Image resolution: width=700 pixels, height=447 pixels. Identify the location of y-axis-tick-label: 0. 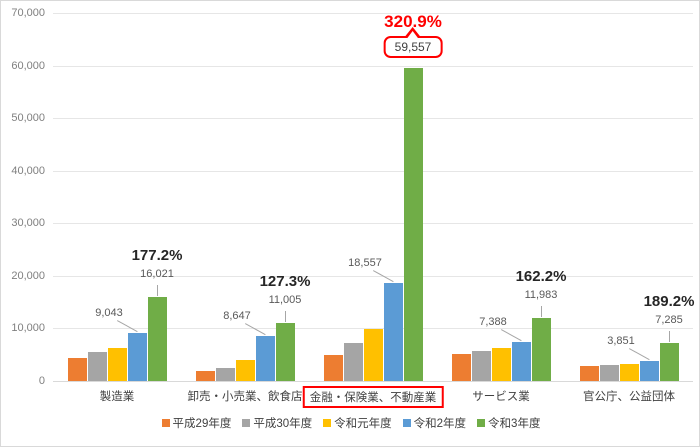
(41, 381).